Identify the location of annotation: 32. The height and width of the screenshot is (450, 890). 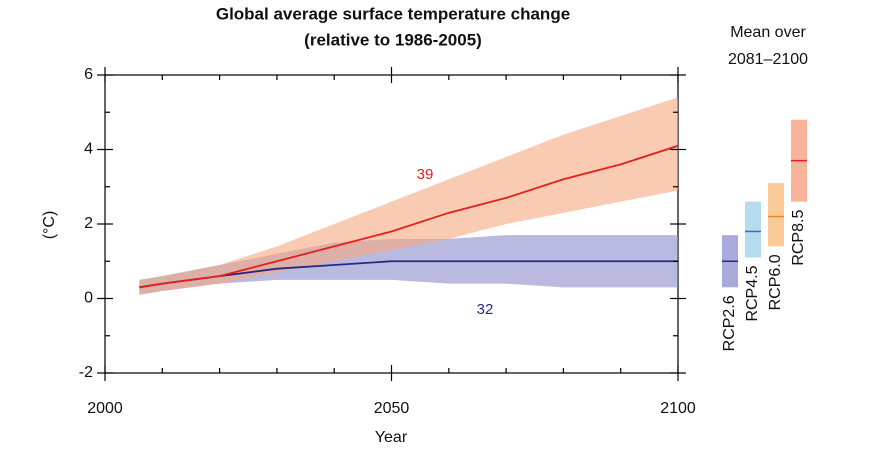
(485, 309).